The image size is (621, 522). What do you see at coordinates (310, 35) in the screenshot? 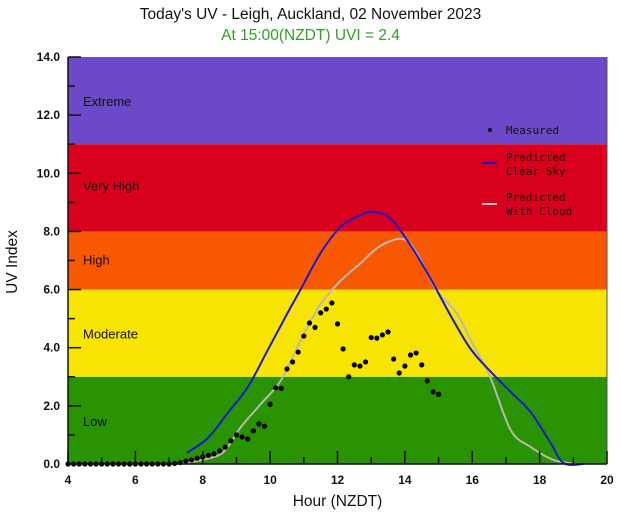
I see `chart-subtitle: At 15:00(NZDT) UVI = 2.4` at bounding box center [310, 35].